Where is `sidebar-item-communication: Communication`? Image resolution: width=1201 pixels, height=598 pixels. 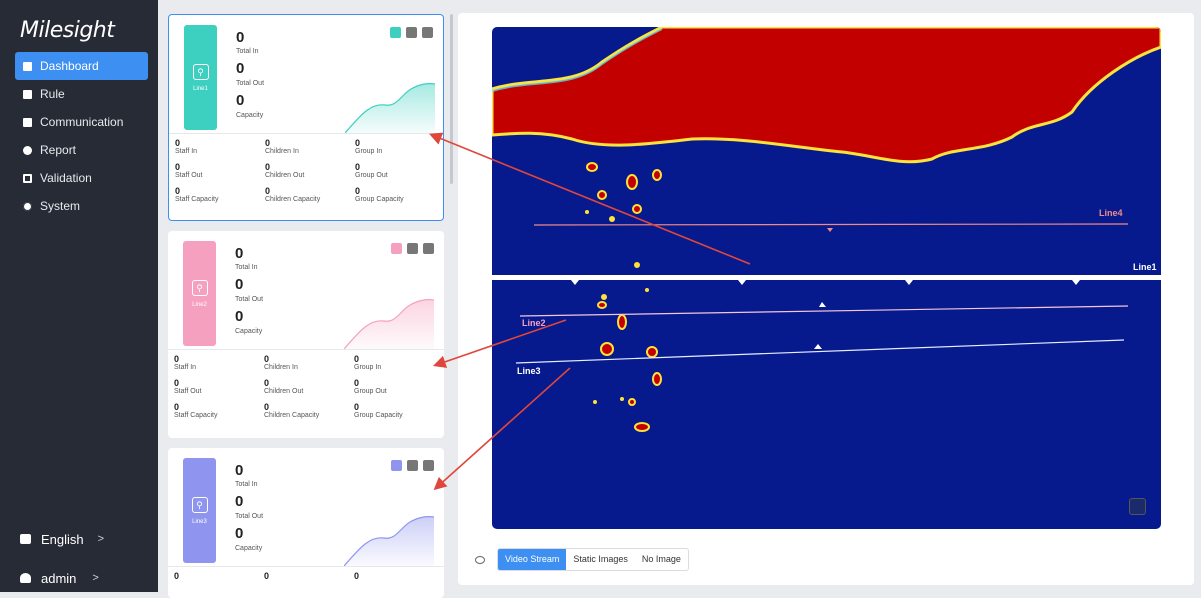 sidebar-item-communication: Communication is located at coordinates (81, 122).